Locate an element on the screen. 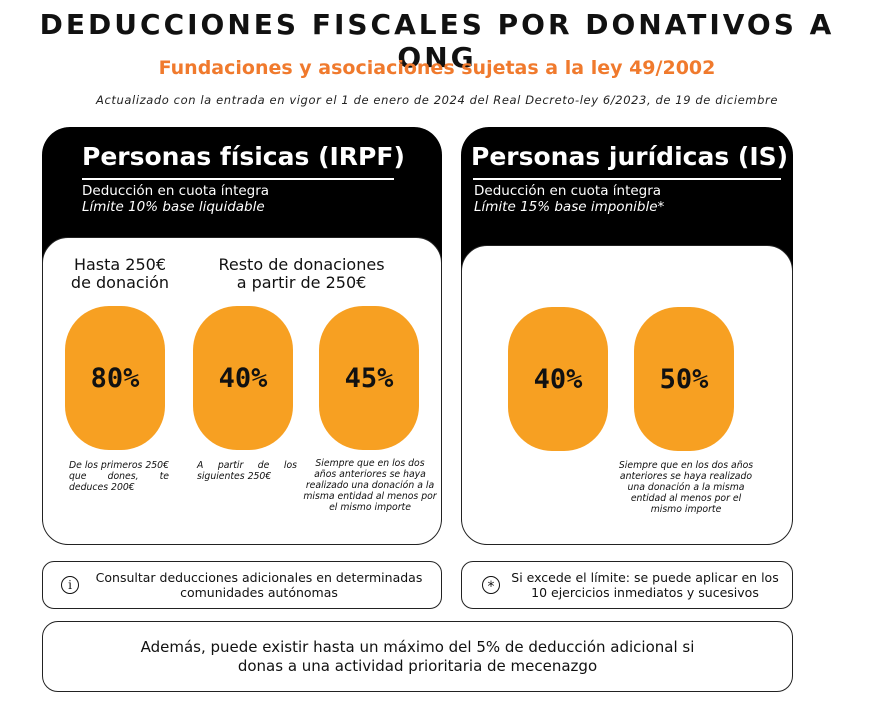 The height and width of the screenshot is (703, 874). rate-is-50-pill: 50% is located at coordinates (684, 379).